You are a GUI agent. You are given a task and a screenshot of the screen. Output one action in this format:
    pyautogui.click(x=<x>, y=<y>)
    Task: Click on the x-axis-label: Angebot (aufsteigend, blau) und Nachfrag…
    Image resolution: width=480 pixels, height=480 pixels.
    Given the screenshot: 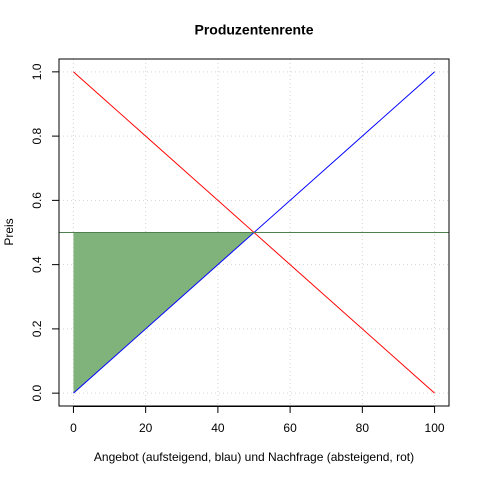 What is the action you would take?
    pyautogui.click(x=254, y=457)
    